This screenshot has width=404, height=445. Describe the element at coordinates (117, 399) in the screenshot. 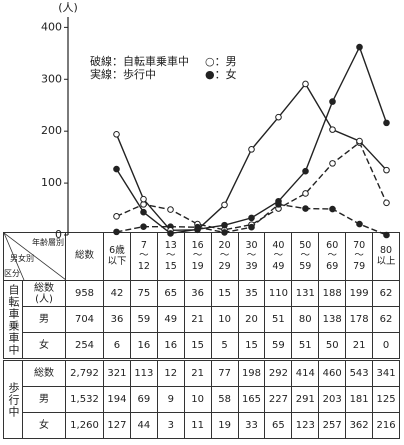

I see `value-cell: 194` at that location.